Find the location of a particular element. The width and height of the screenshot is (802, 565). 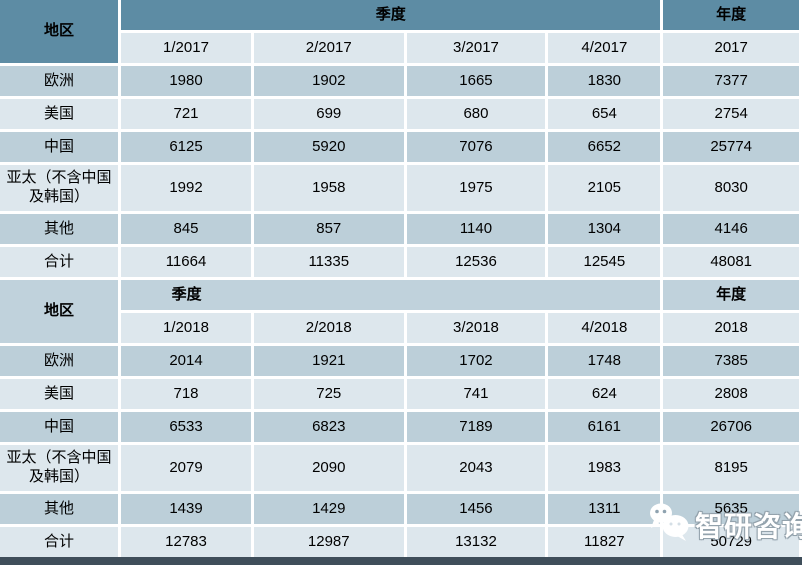

cell: 11335 is located at coordinates (328, 262).